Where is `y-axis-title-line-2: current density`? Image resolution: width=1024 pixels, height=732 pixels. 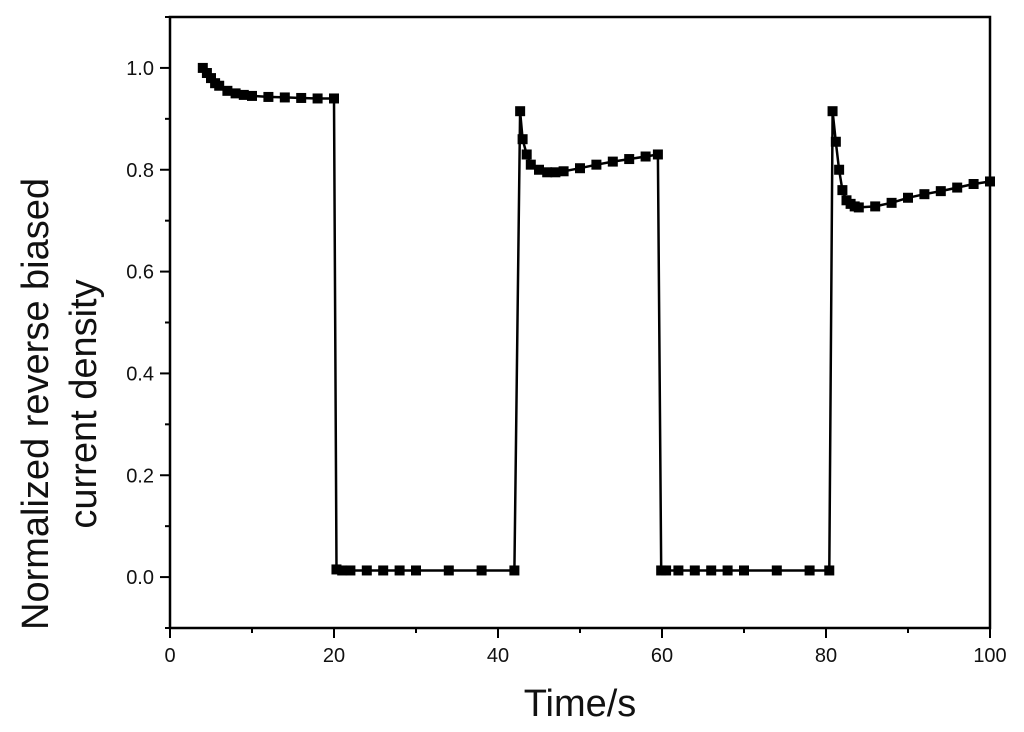
y-axis-title-line-2: current density is located at coordinates (84, 403).